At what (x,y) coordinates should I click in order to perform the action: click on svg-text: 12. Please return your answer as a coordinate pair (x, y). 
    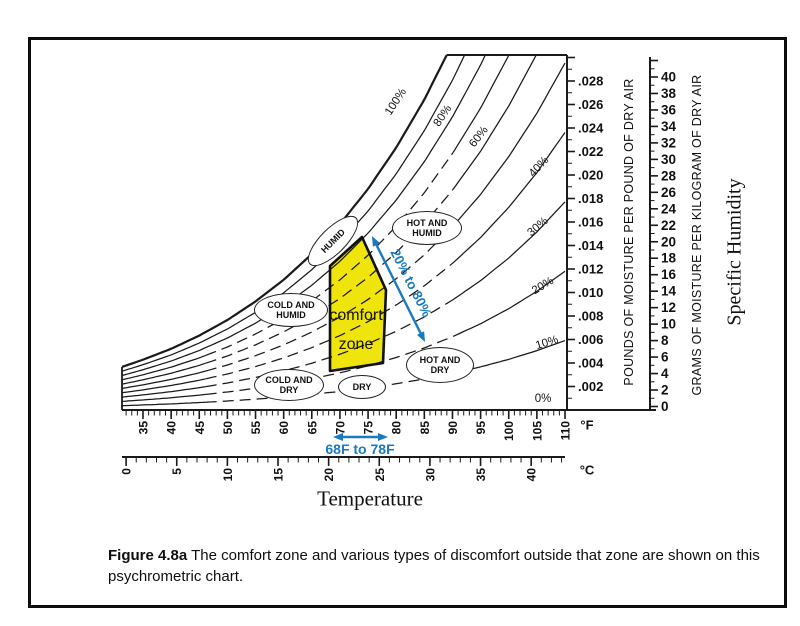
    Looking at the image, I should click on (668, 307).